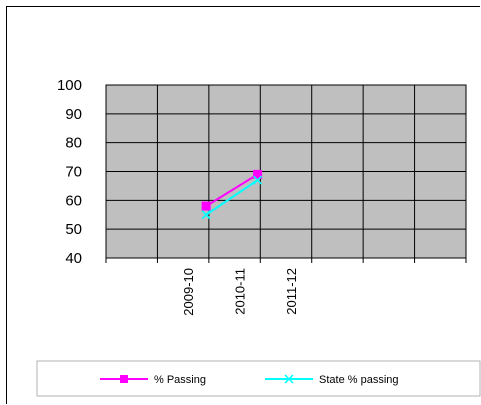 This screenshot has width=481, height=405. Describe the element at coordinates (73, 172) in the screenshot. I see `y-tick-label: 70` at that location.